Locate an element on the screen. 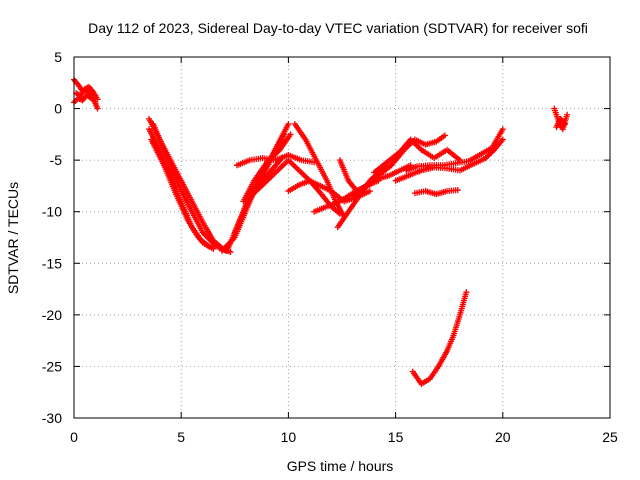  y-axis-label: SDTVAR / TECUs is located at coordinates (13, 238).